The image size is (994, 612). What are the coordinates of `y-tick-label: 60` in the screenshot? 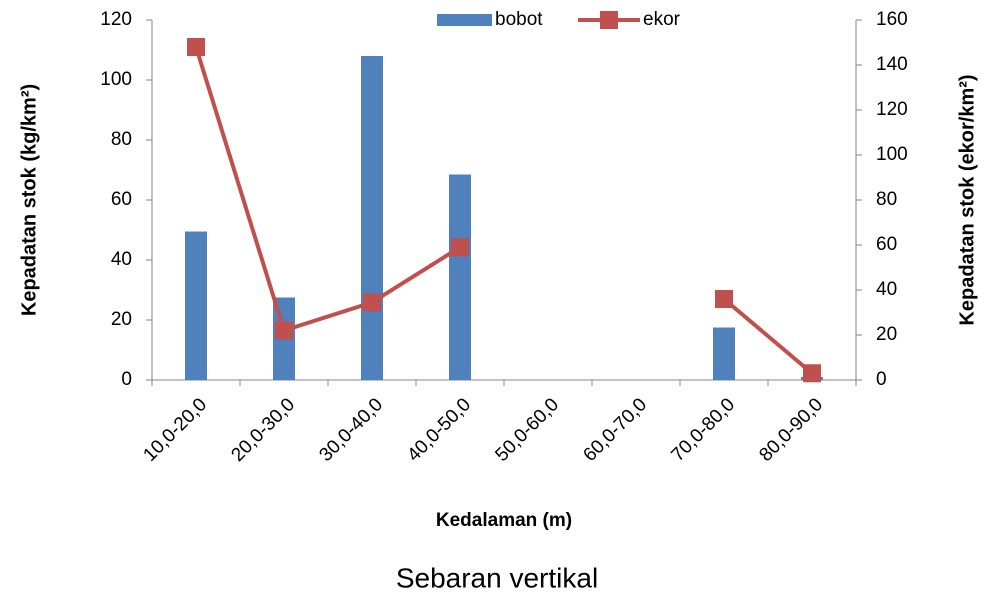 It's located at (121, 199).